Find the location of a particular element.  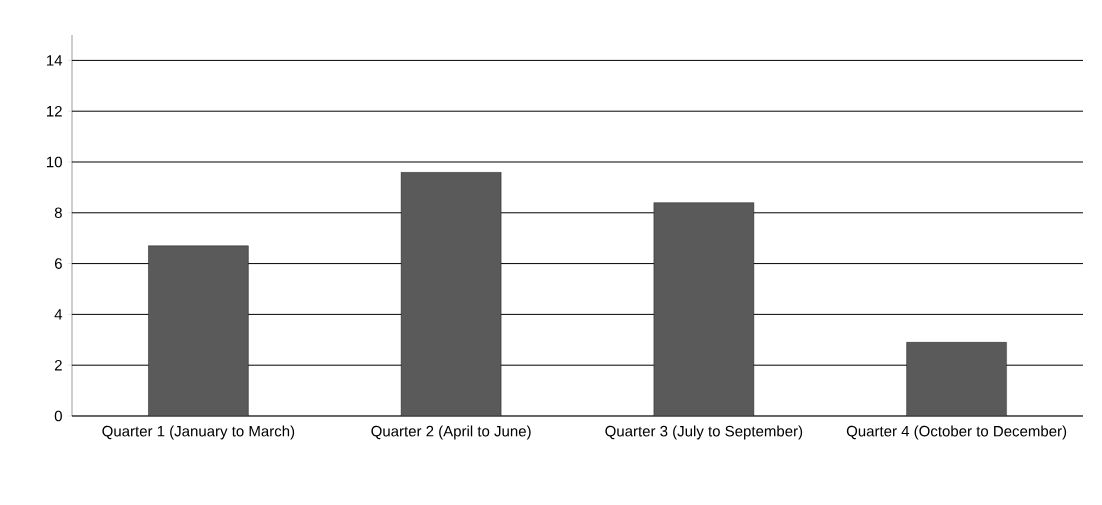

y-tick-label: 8 is located at coordinates (58, 213).